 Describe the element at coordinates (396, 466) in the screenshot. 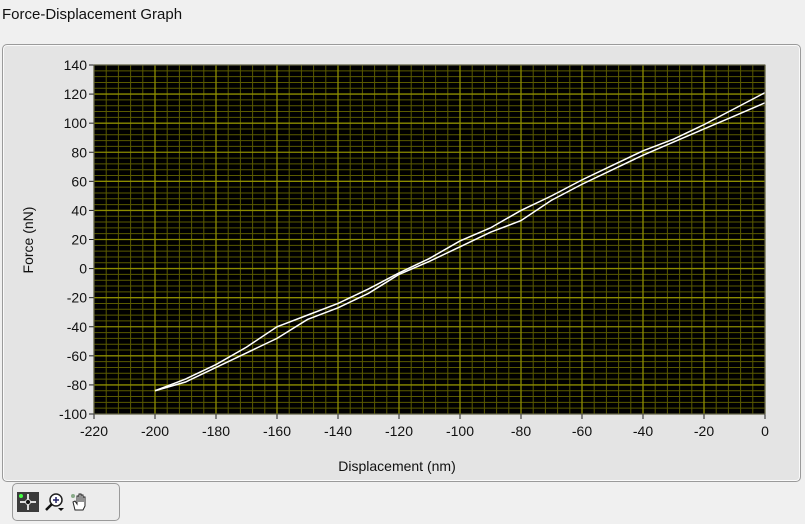

I see `x-axis-label: Displacement (nm)` at that location.